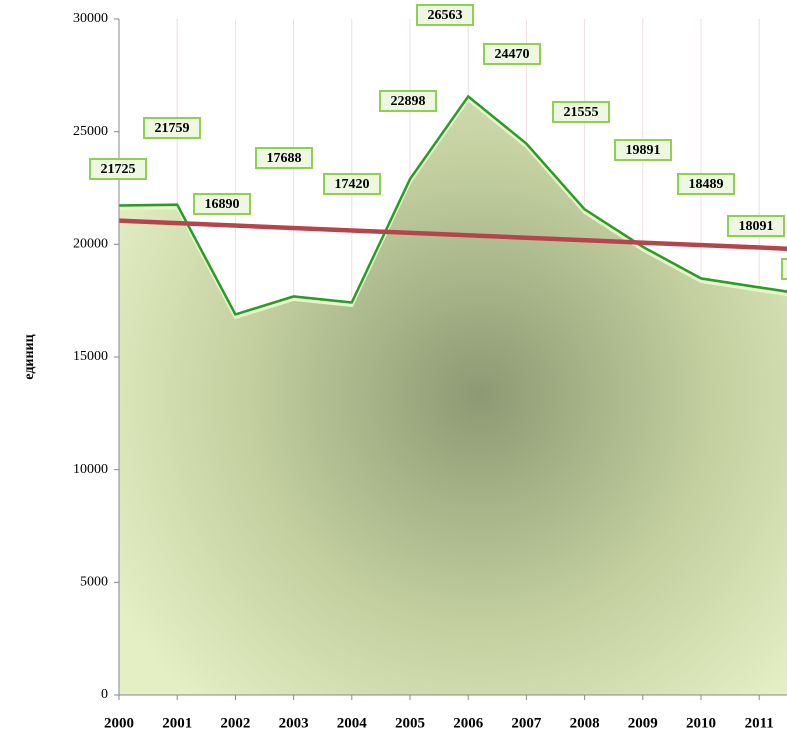 This screenshot has width=787, height=739. What do you see at coordinates (90, 18) in the screenshot?
I see `y-tick-label: 30000` at bounding box center [90, 18].